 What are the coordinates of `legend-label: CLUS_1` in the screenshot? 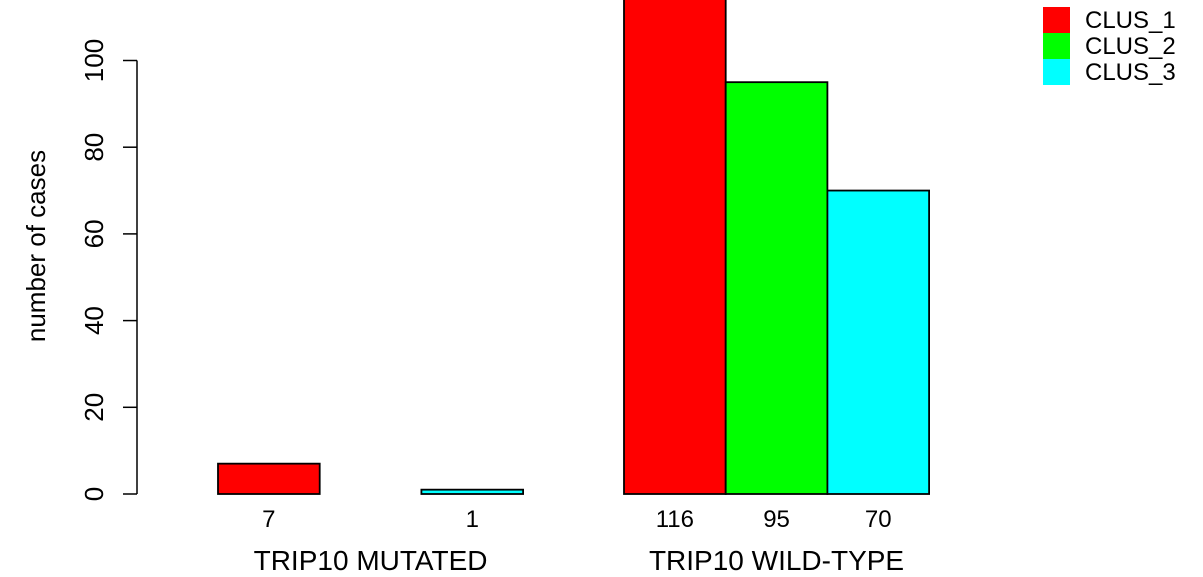 It's located at (1130, 20).